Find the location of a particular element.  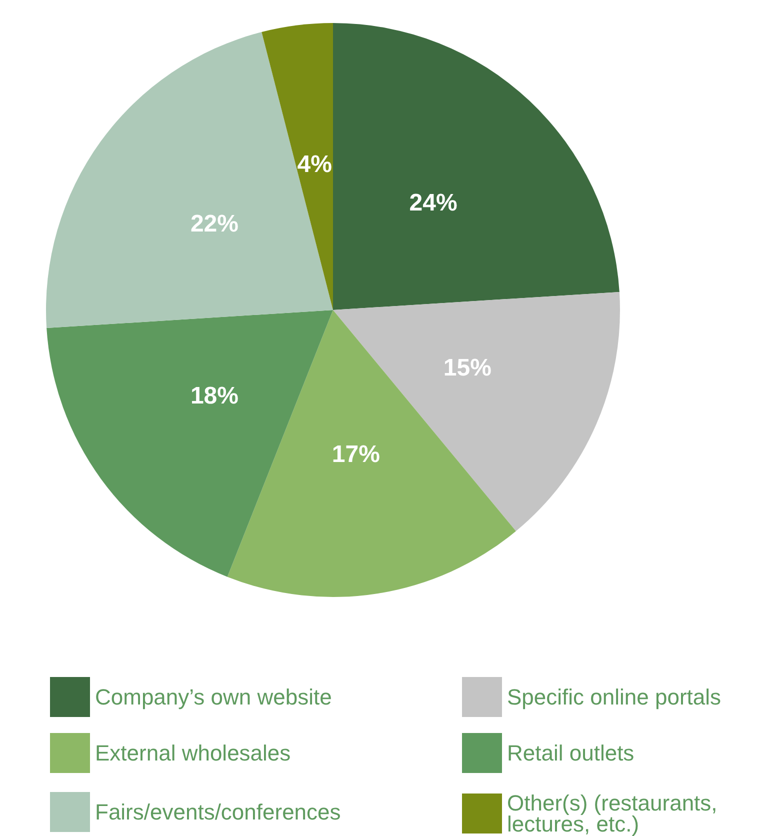

data-label: 17% is located at coordinates (356, 454).